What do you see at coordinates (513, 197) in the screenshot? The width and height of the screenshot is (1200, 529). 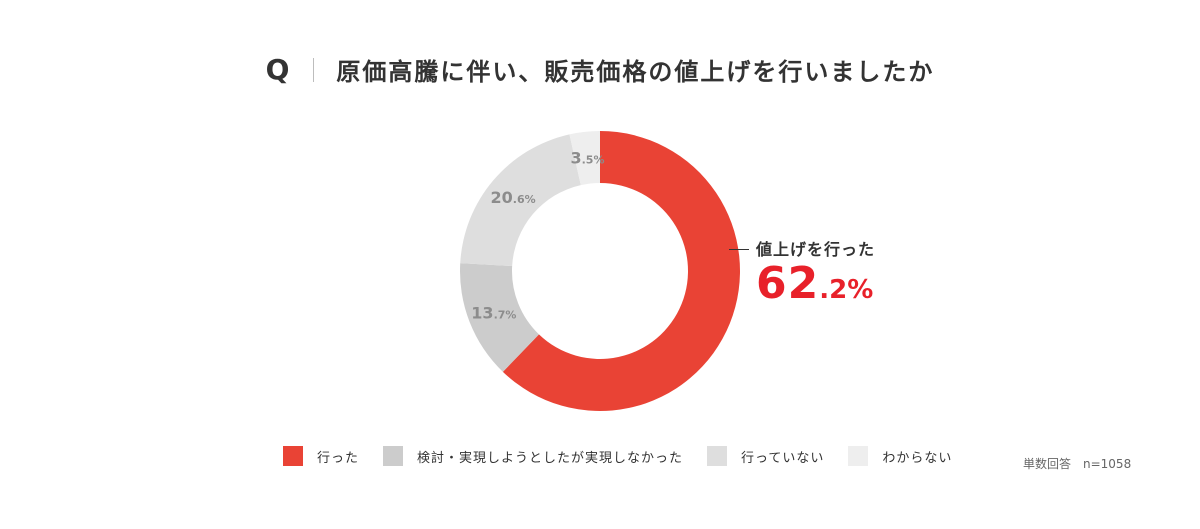 I see `slice-label-not-raise: 20.6%` at bounding box center [513, 197].